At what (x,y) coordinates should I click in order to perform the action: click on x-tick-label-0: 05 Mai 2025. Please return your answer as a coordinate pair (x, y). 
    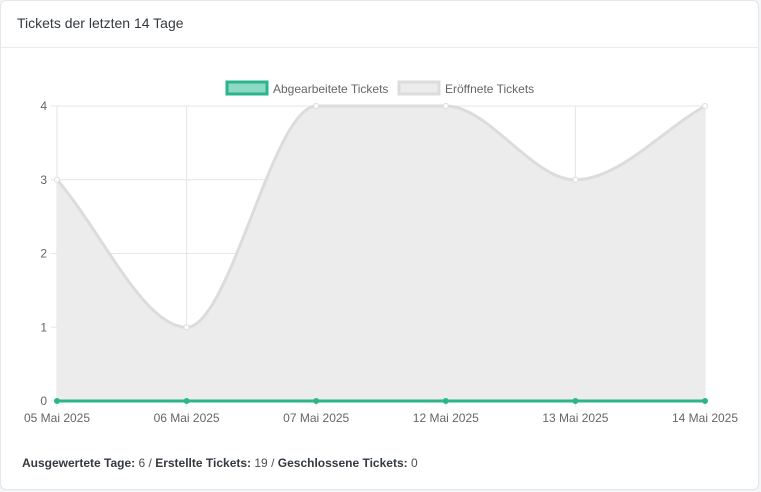
    Looking at the image, I should click on (57, 418).